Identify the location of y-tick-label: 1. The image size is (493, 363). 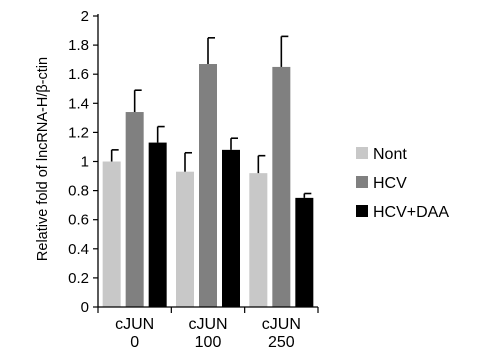
(85, 162).